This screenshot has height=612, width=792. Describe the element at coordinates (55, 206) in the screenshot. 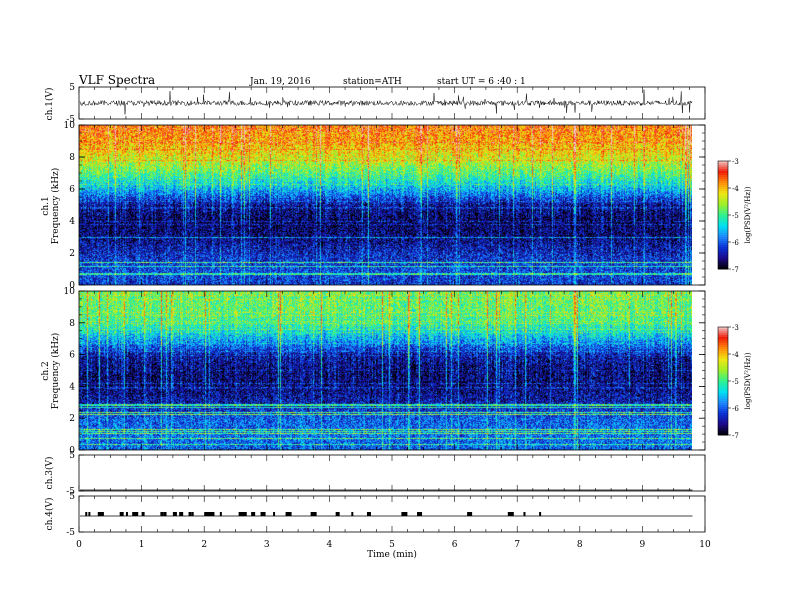

I see `ch1-frequency-label: Frequency (kHz)` at that location.